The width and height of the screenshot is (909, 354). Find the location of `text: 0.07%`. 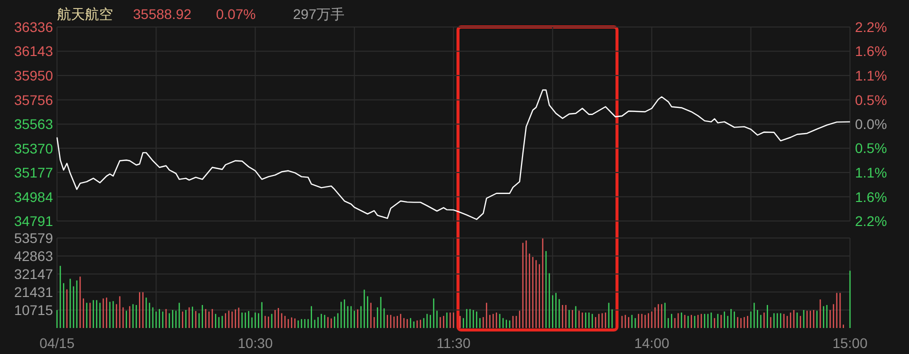

text: 0.07% is located at coordinates (236, 14).